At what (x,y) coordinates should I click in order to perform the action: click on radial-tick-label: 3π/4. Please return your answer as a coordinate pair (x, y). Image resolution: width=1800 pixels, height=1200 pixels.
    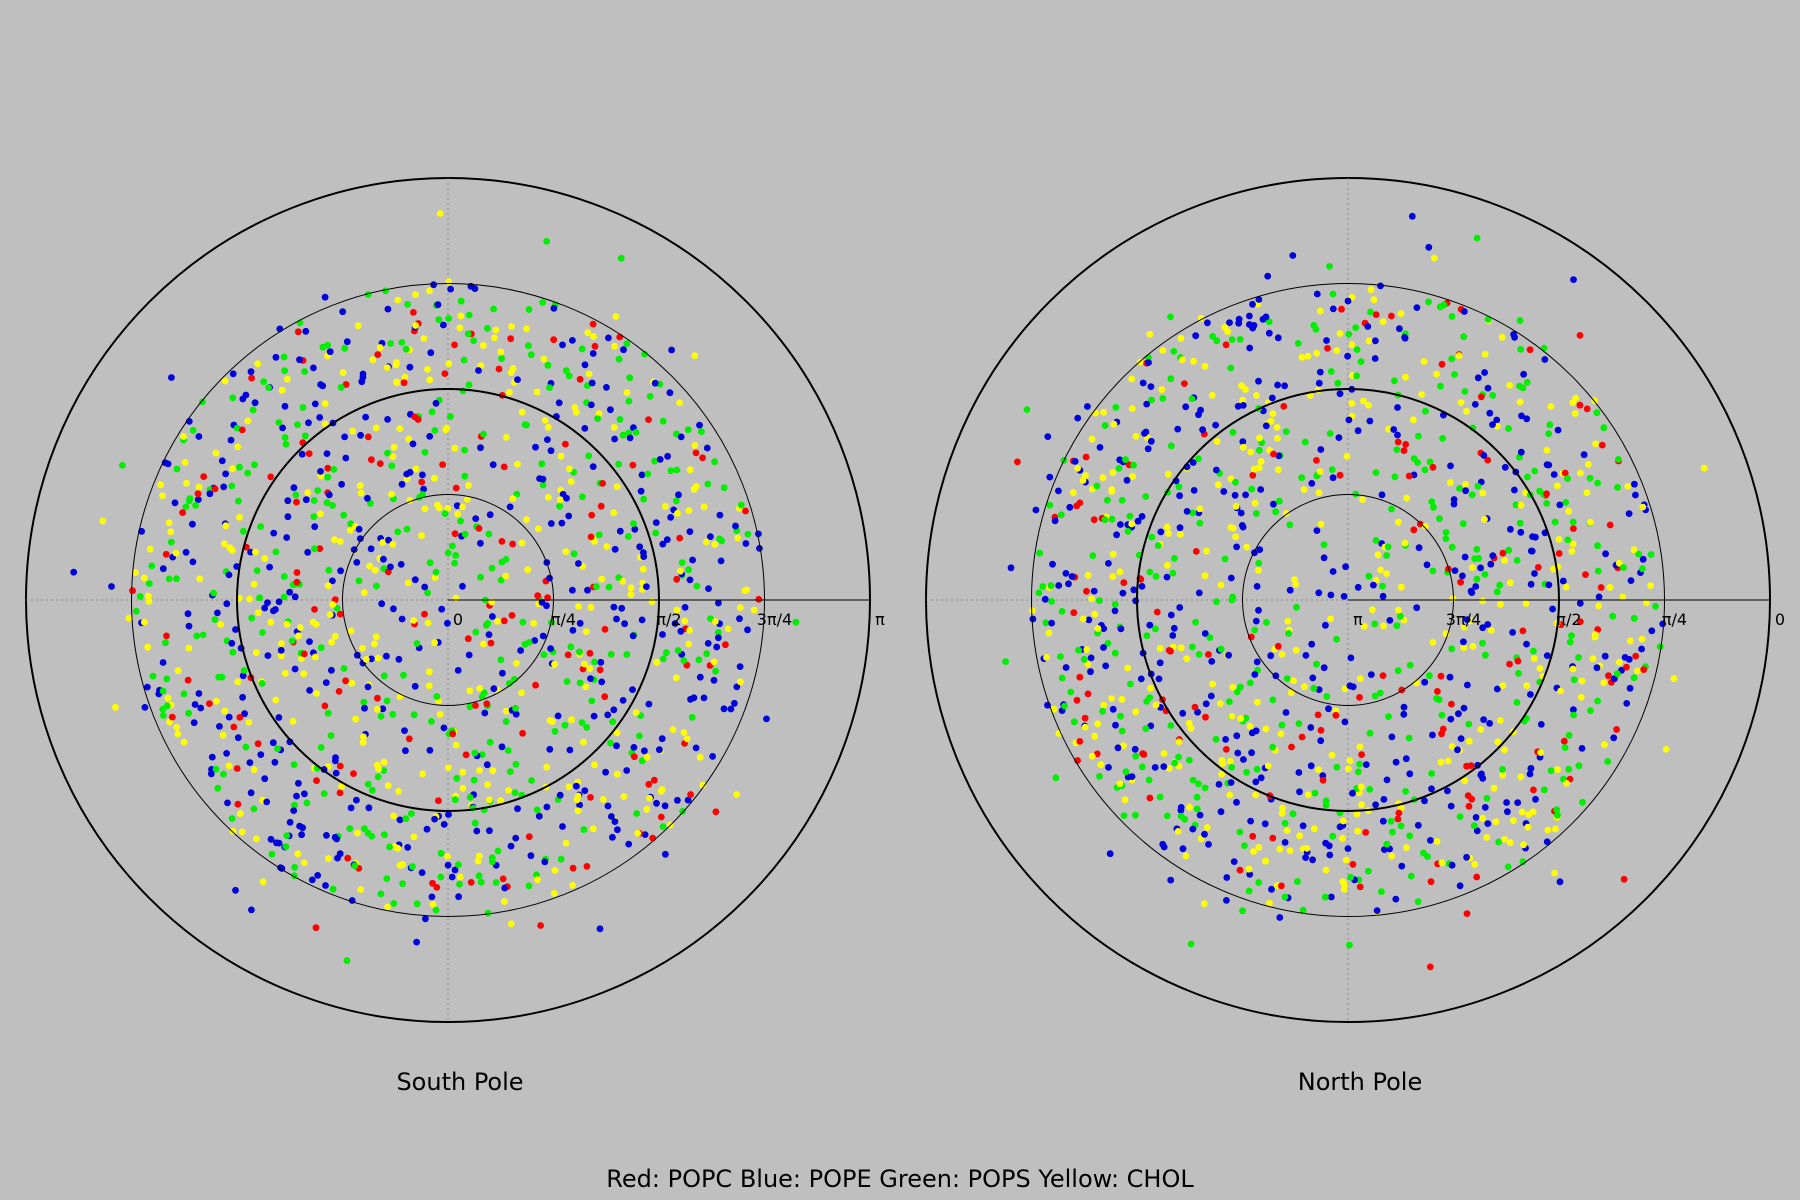
    Looking at the image, I should click on (774, 619).